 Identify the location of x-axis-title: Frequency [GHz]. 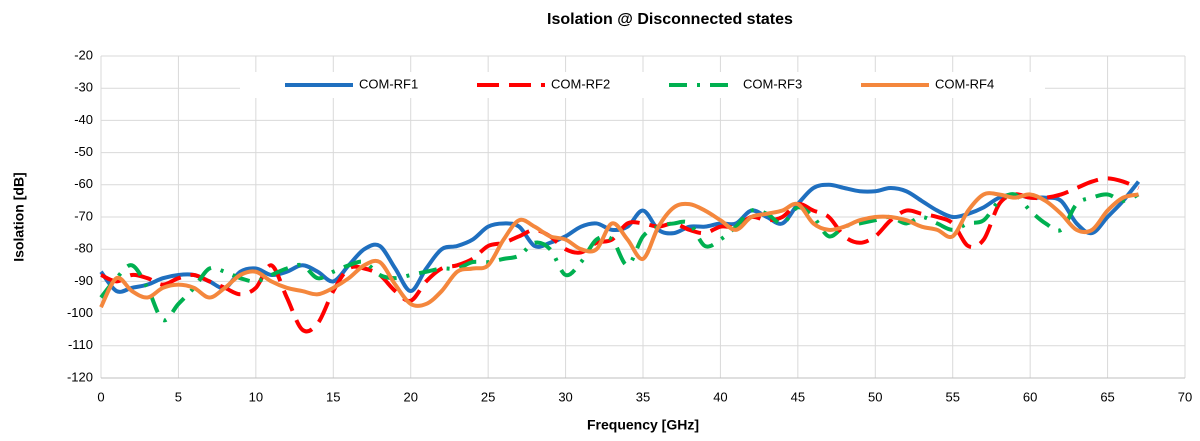
(643, 425).